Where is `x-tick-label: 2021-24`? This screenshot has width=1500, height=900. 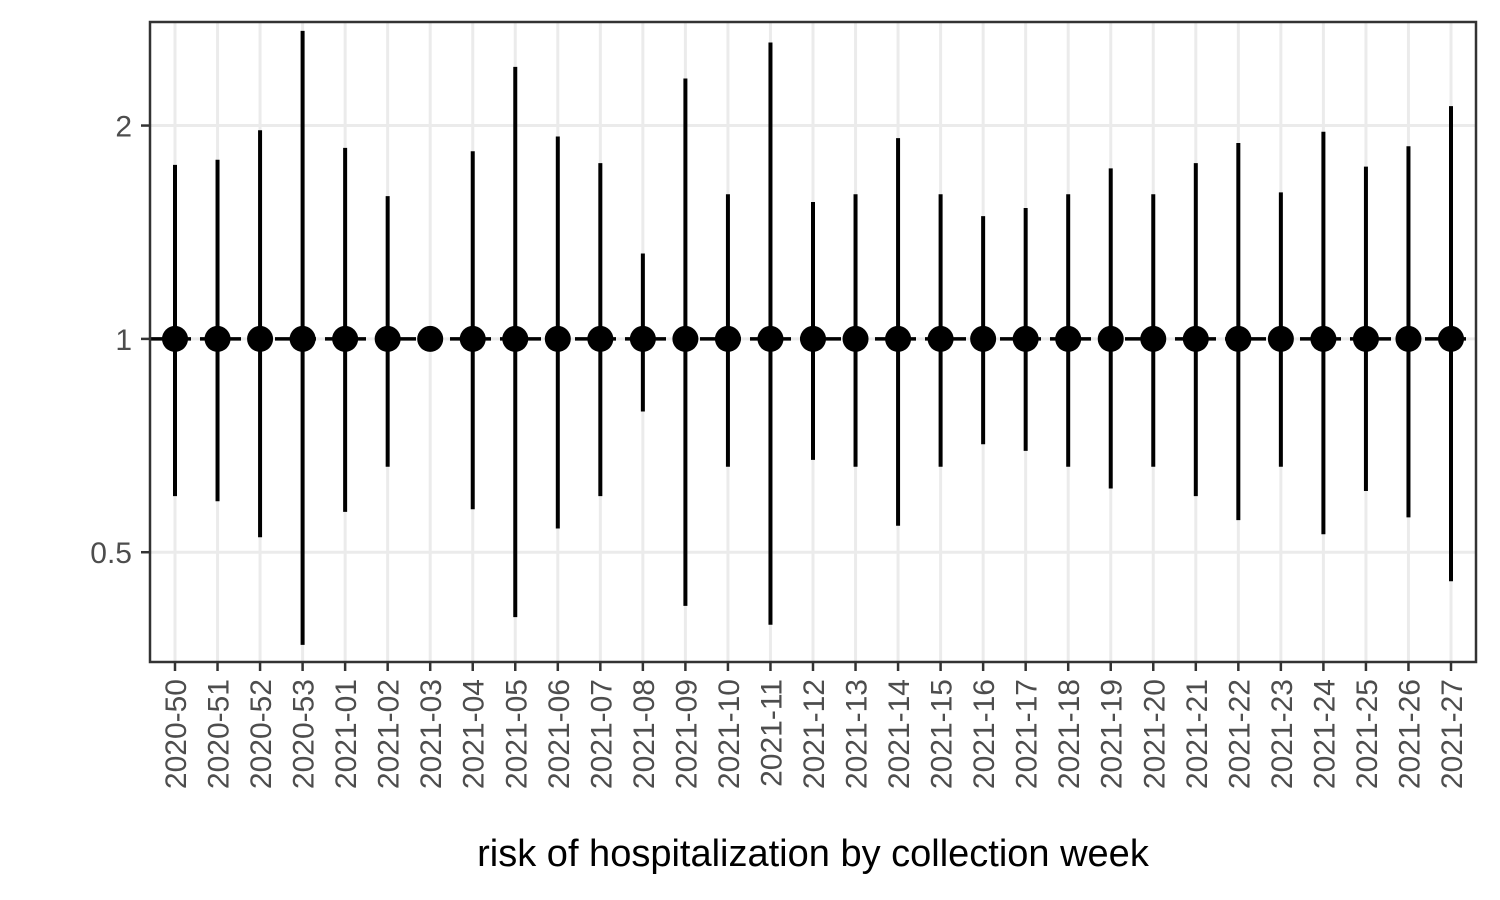 x-tick-label: 2021-24 is located at coordinates (1324, 734).